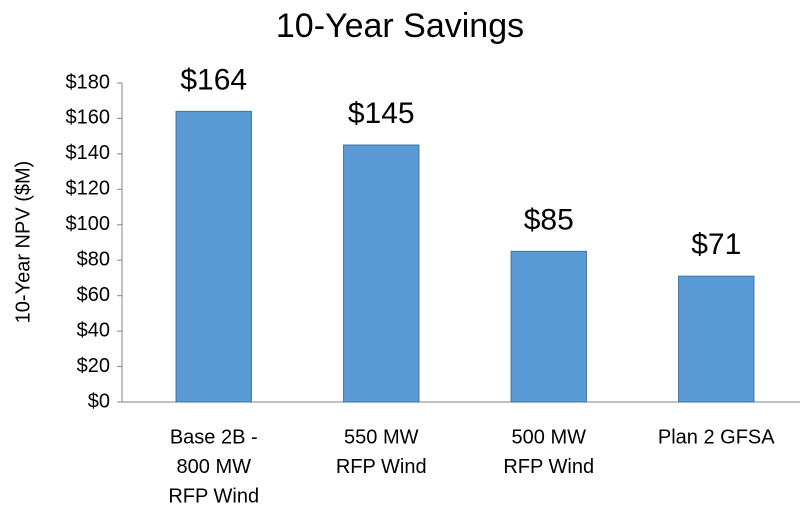 The height and width of the screenshot is (512, 802). Describe the element at coordinates (716, 437) in the screenshot. I see `x-tick-label: Plan 2 GFSA` at that location.